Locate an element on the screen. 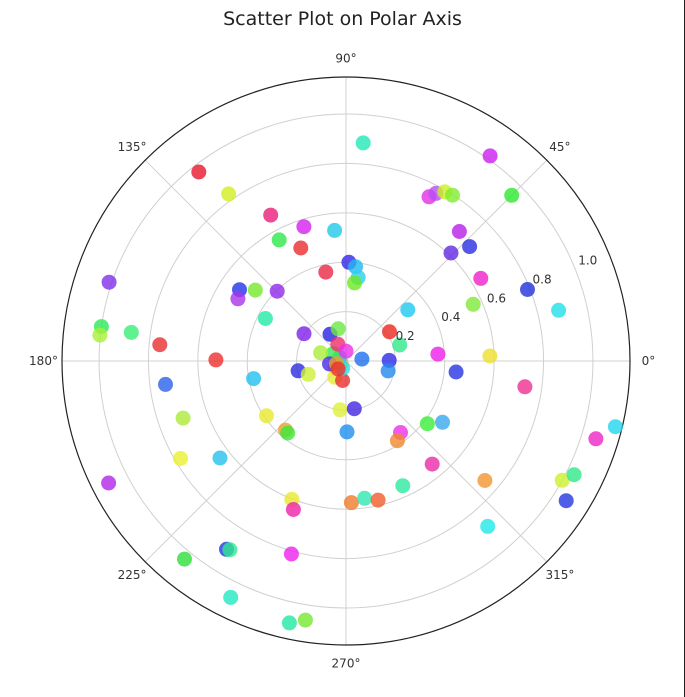  theta-tick-label: 135° is located at coordinates (132, 147).